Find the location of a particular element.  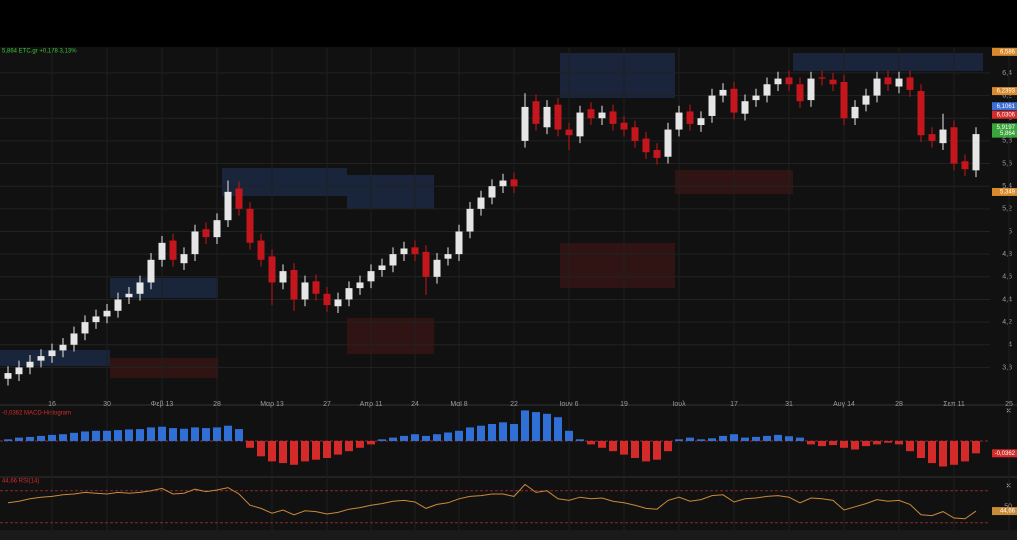

x-tick-label: Απρ 11 is located at coordinates (371, 404).